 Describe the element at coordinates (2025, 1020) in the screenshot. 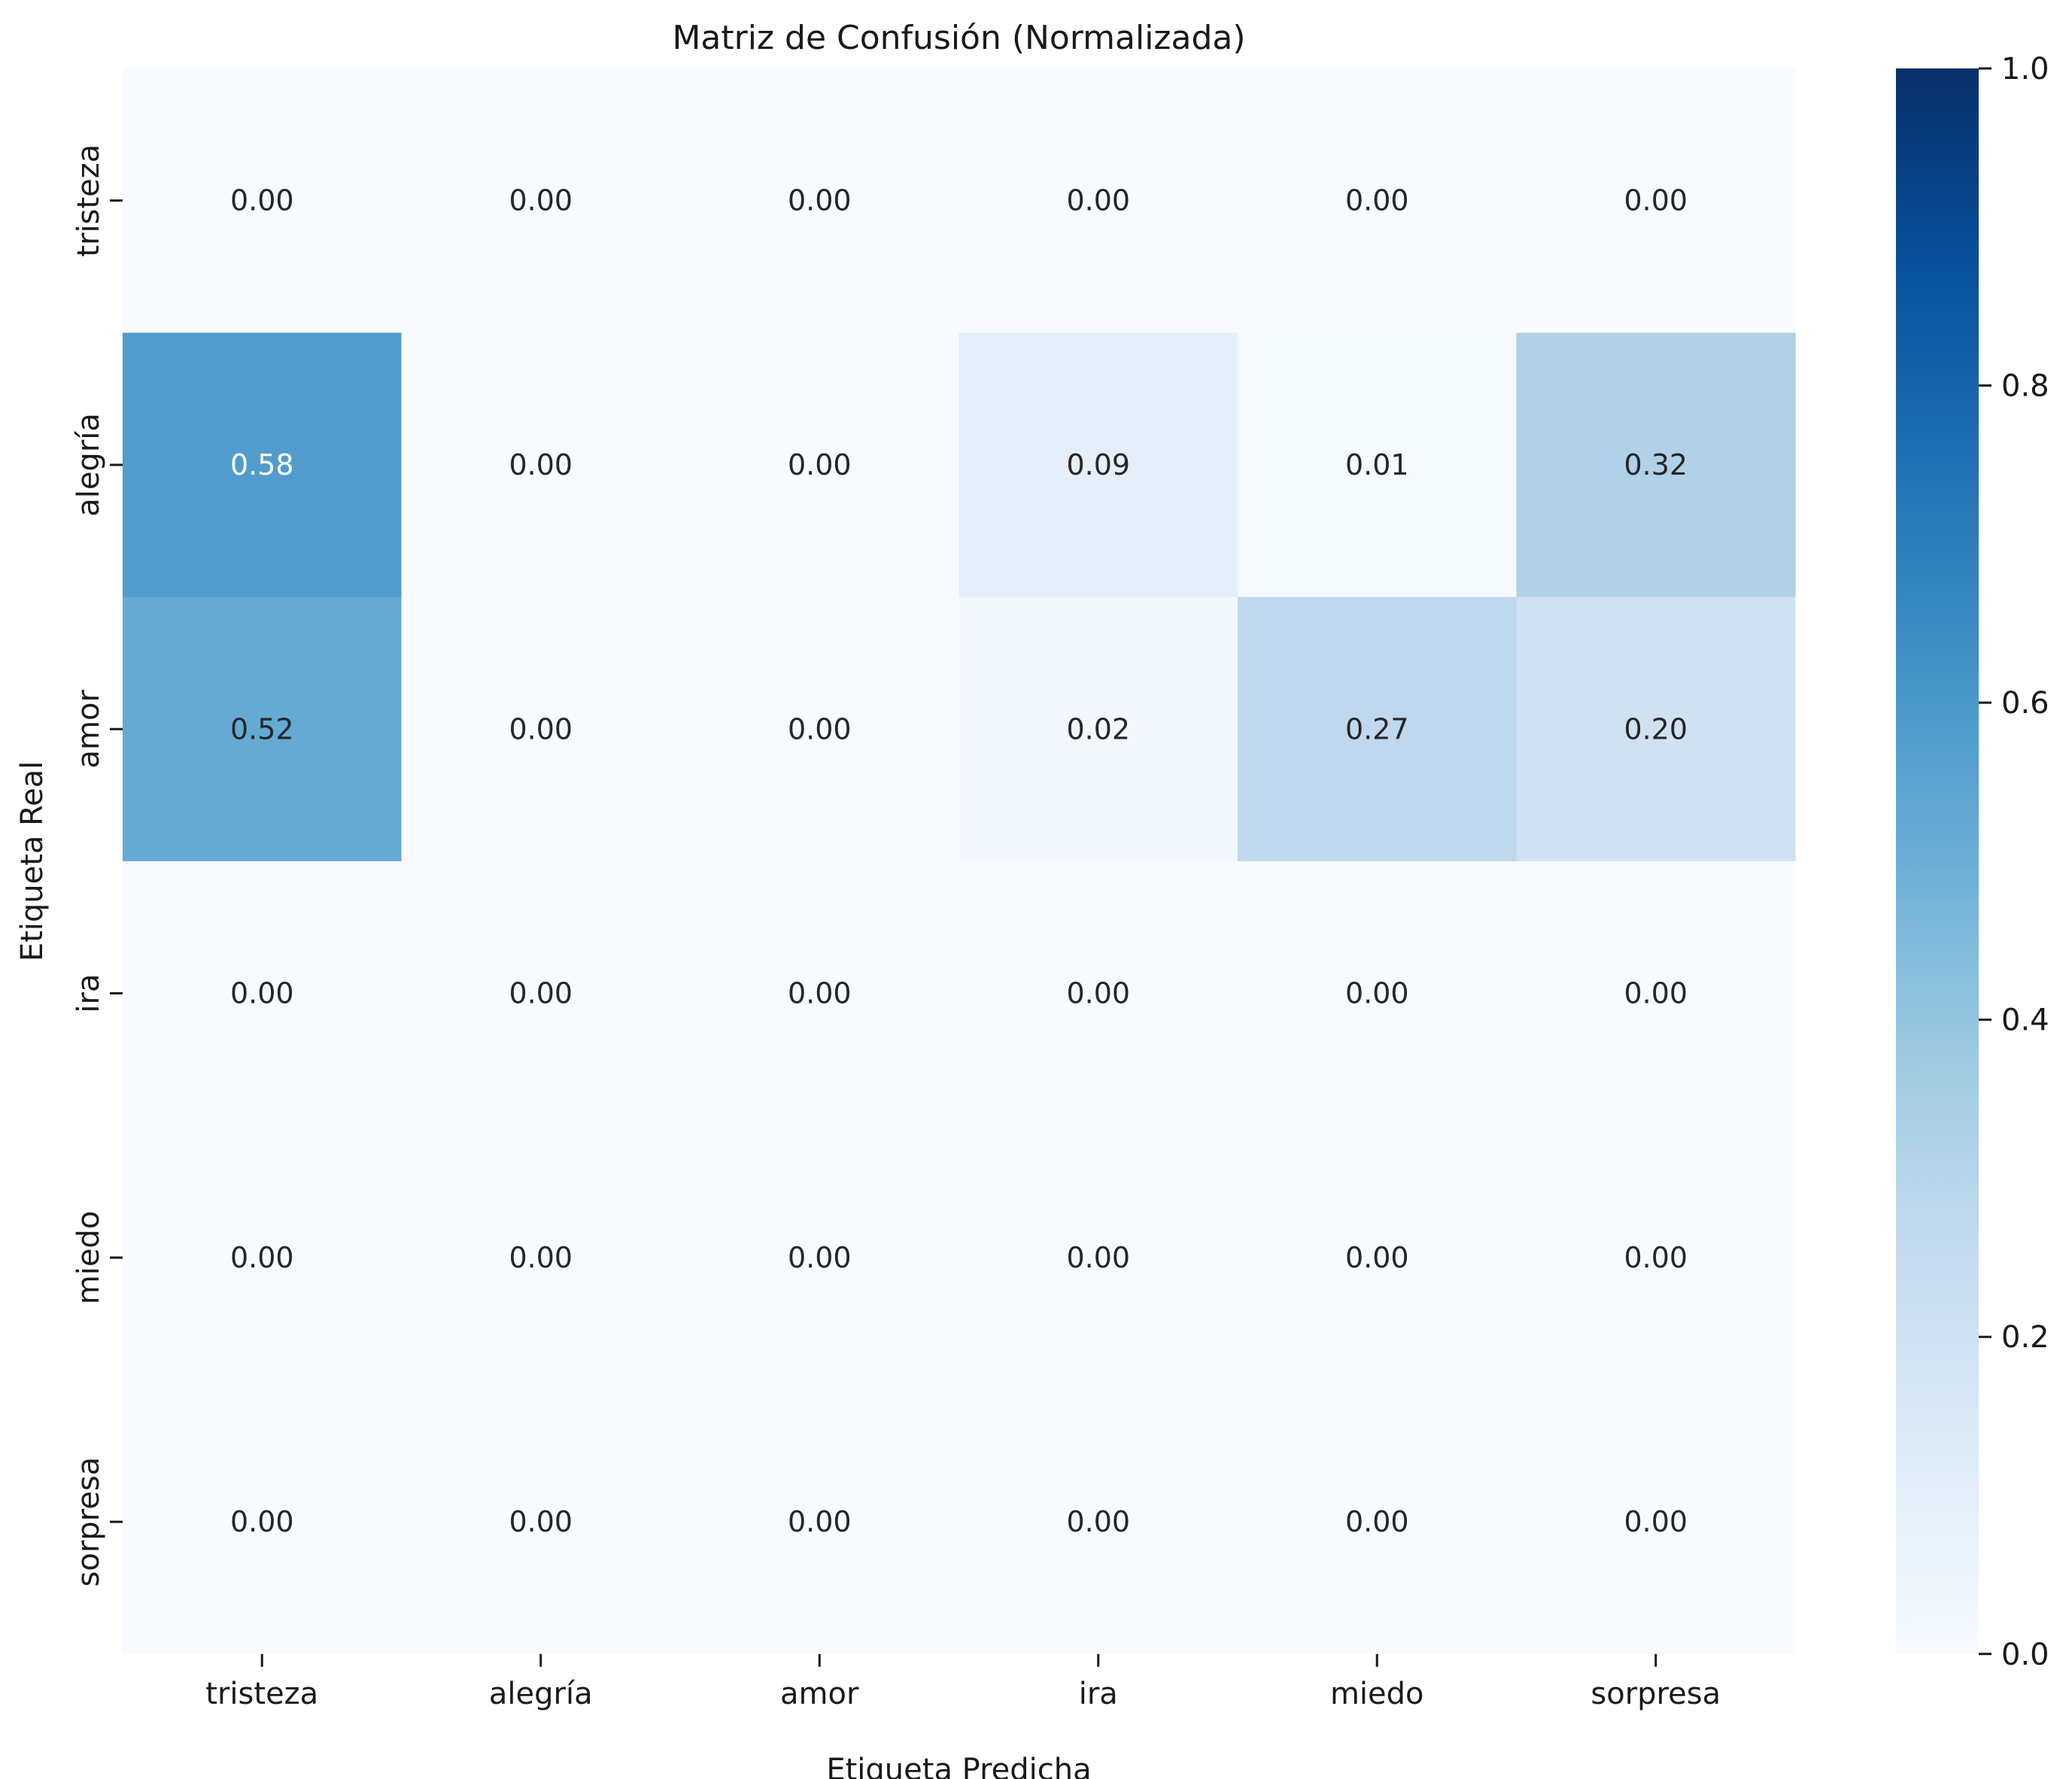

I see `colorbar-tick-label: 0.4` at that location.